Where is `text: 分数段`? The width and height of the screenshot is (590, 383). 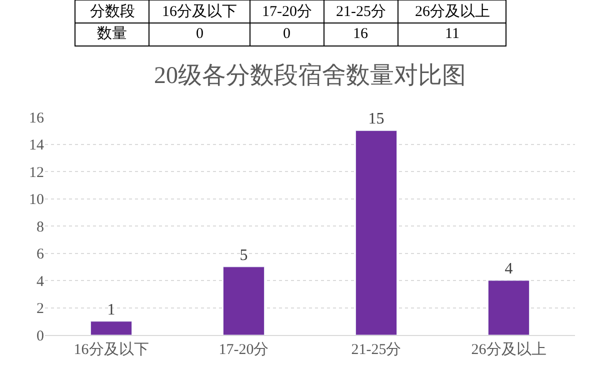 text: 分数段 is located at coordinates (112, 11).